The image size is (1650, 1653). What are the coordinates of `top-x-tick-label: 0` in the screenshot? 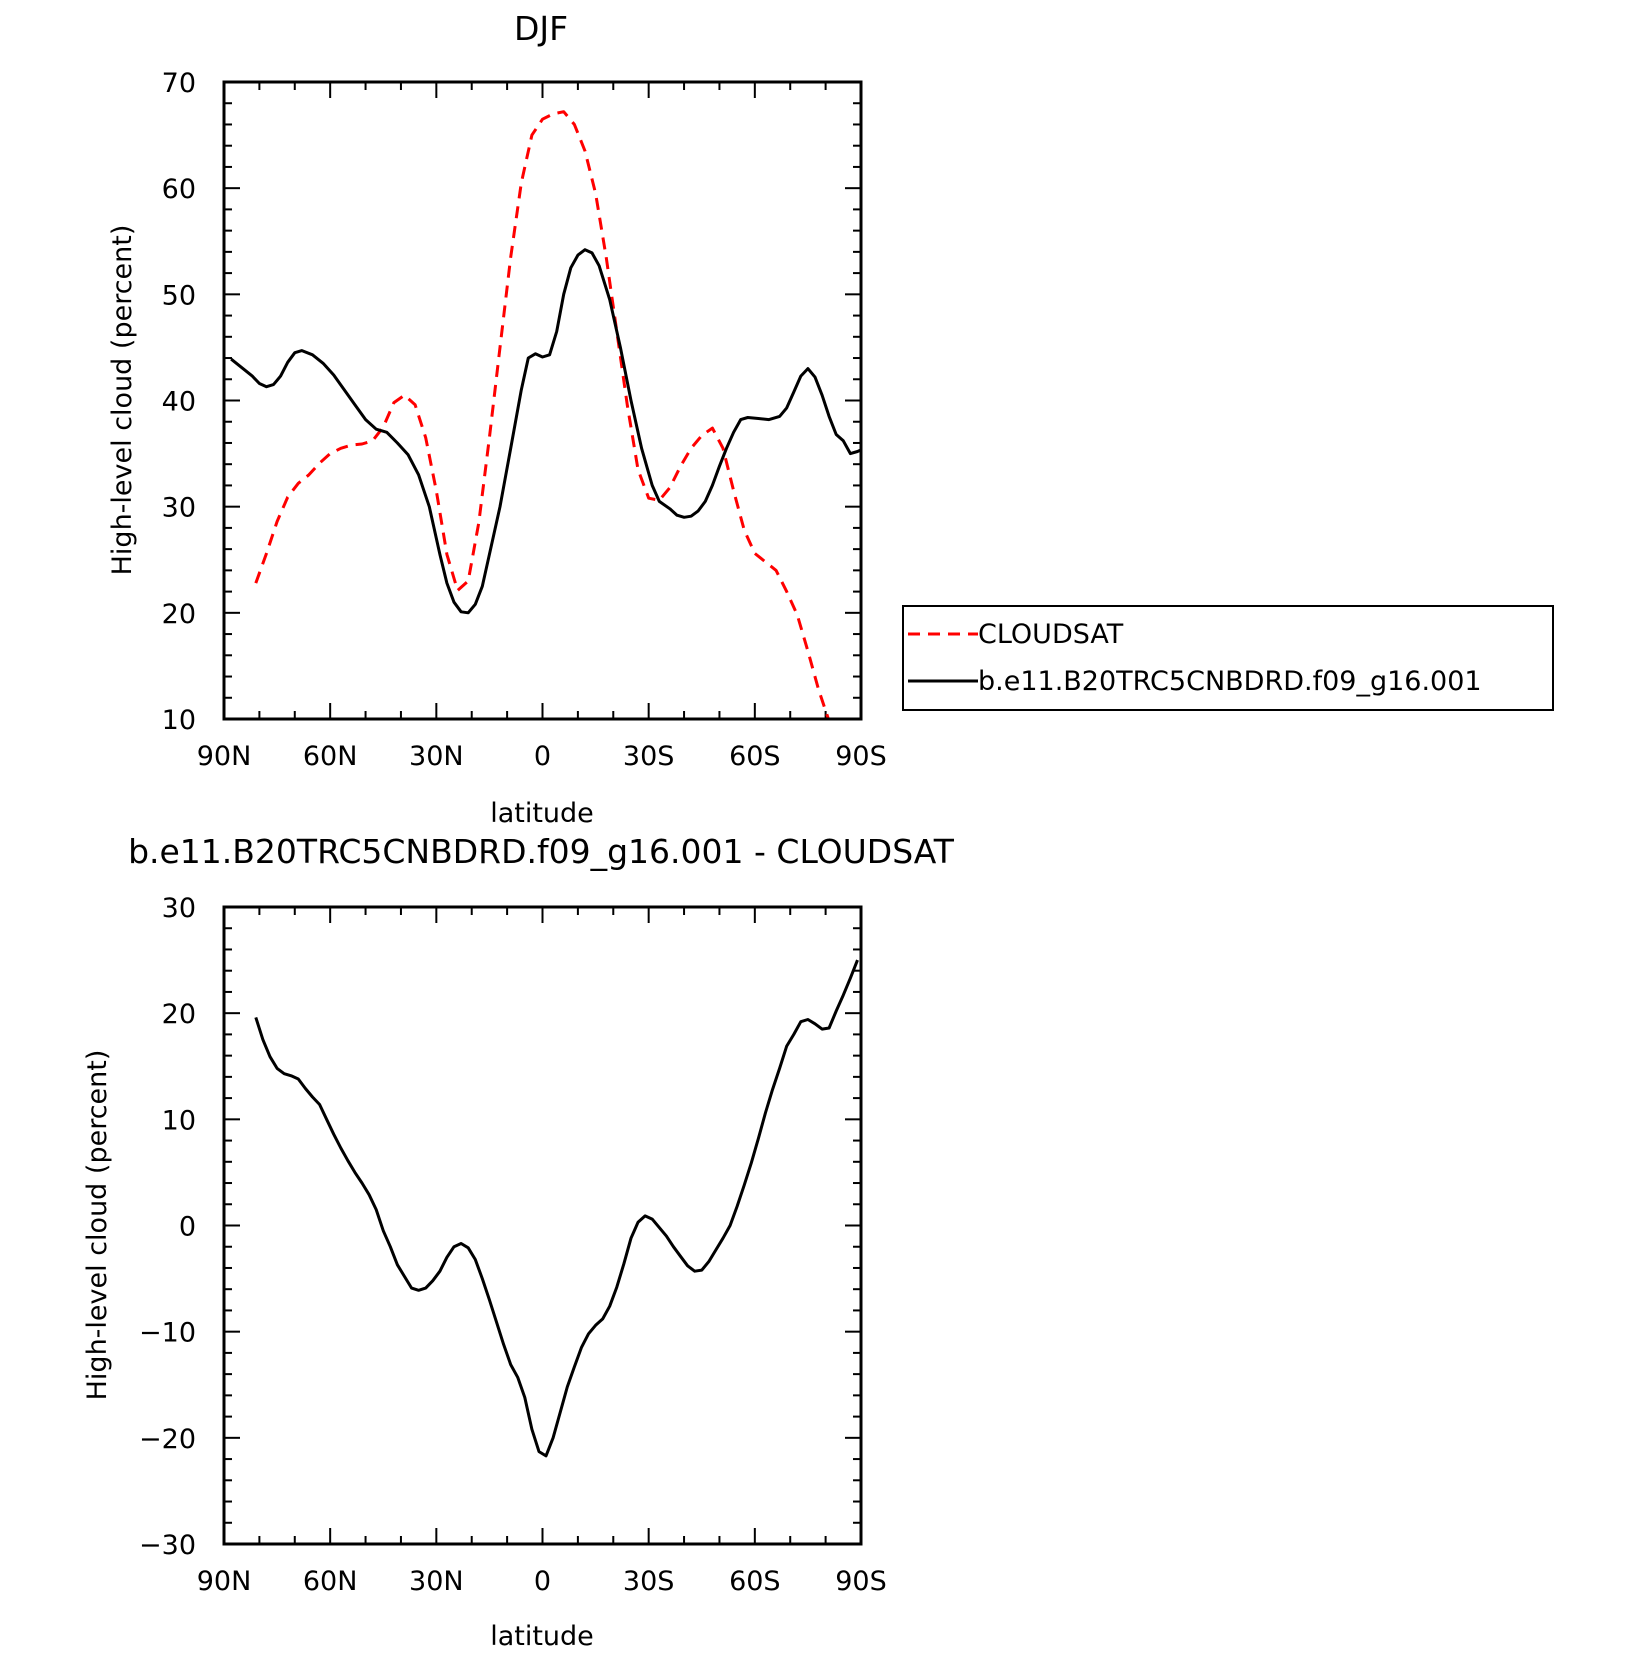 It's located at (542, 756).